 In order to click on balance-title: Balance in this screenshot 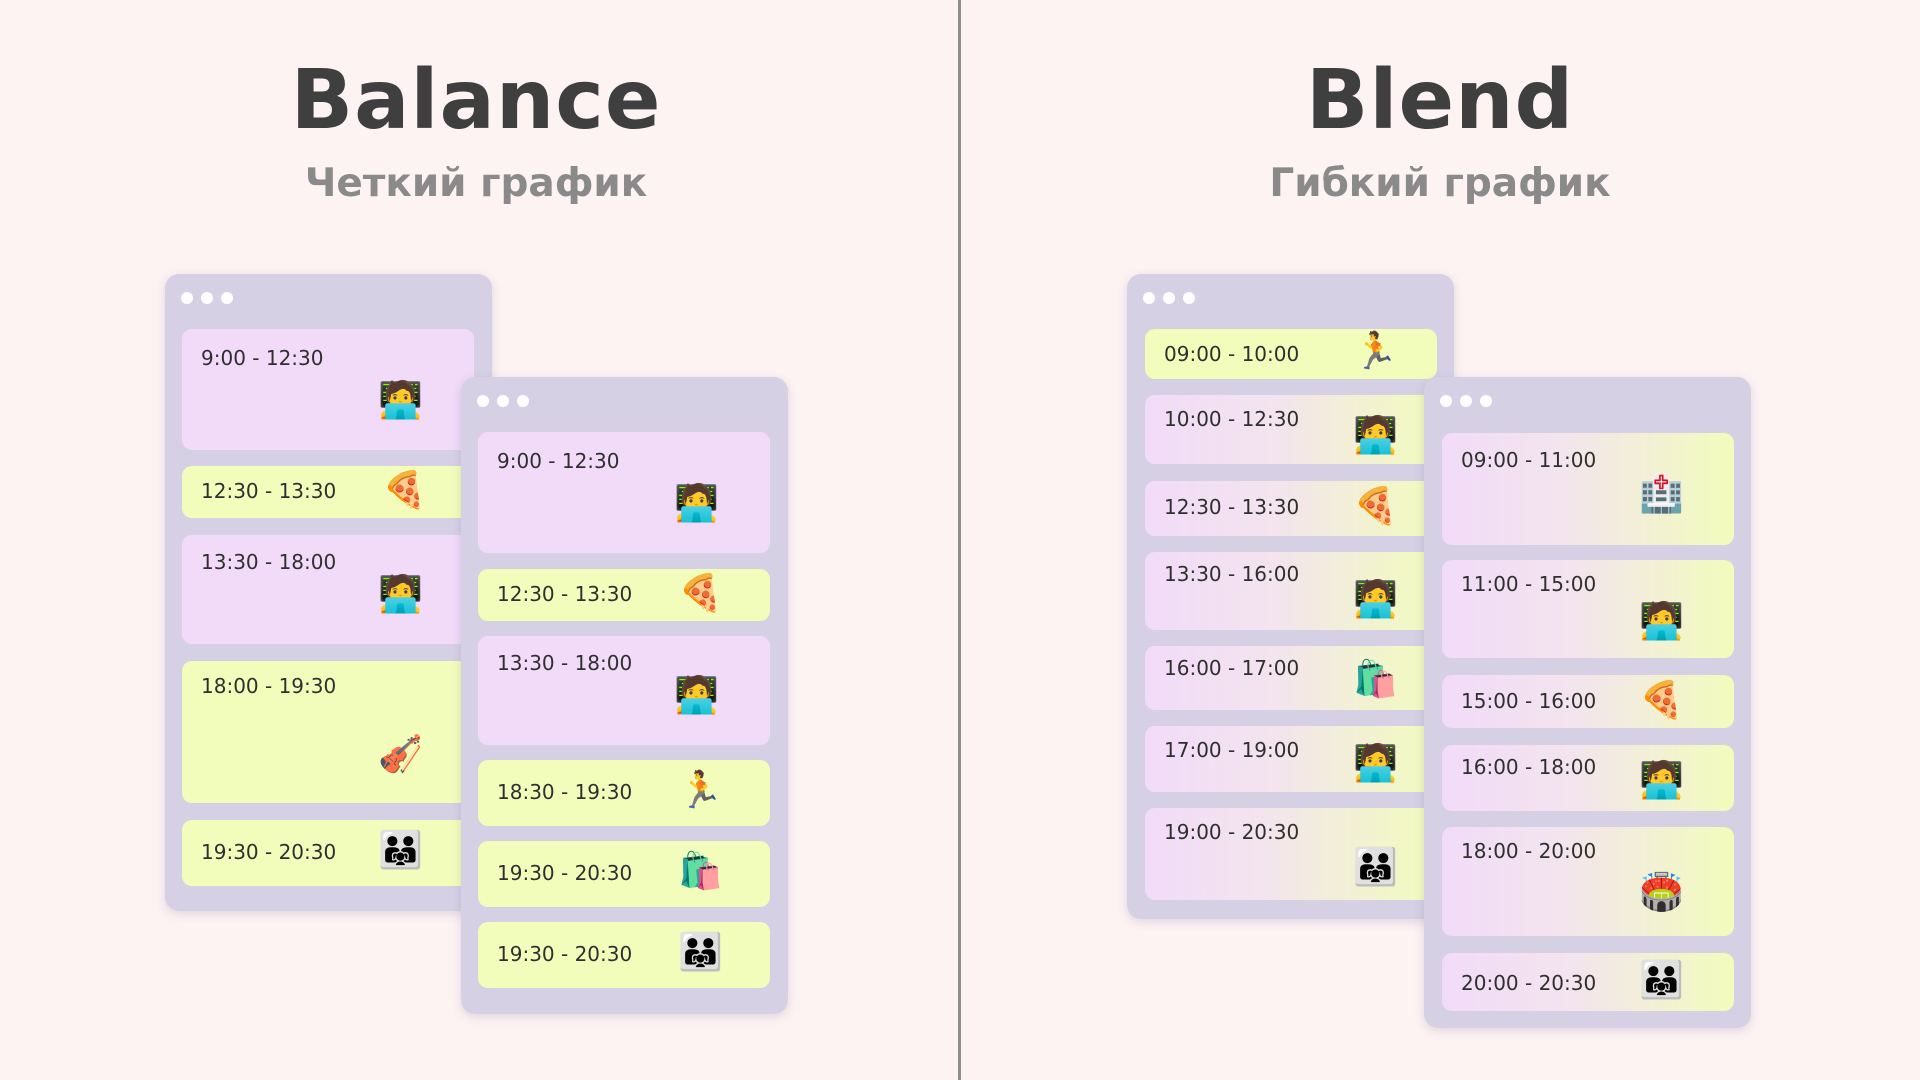, I will do `click(476, 100)`.